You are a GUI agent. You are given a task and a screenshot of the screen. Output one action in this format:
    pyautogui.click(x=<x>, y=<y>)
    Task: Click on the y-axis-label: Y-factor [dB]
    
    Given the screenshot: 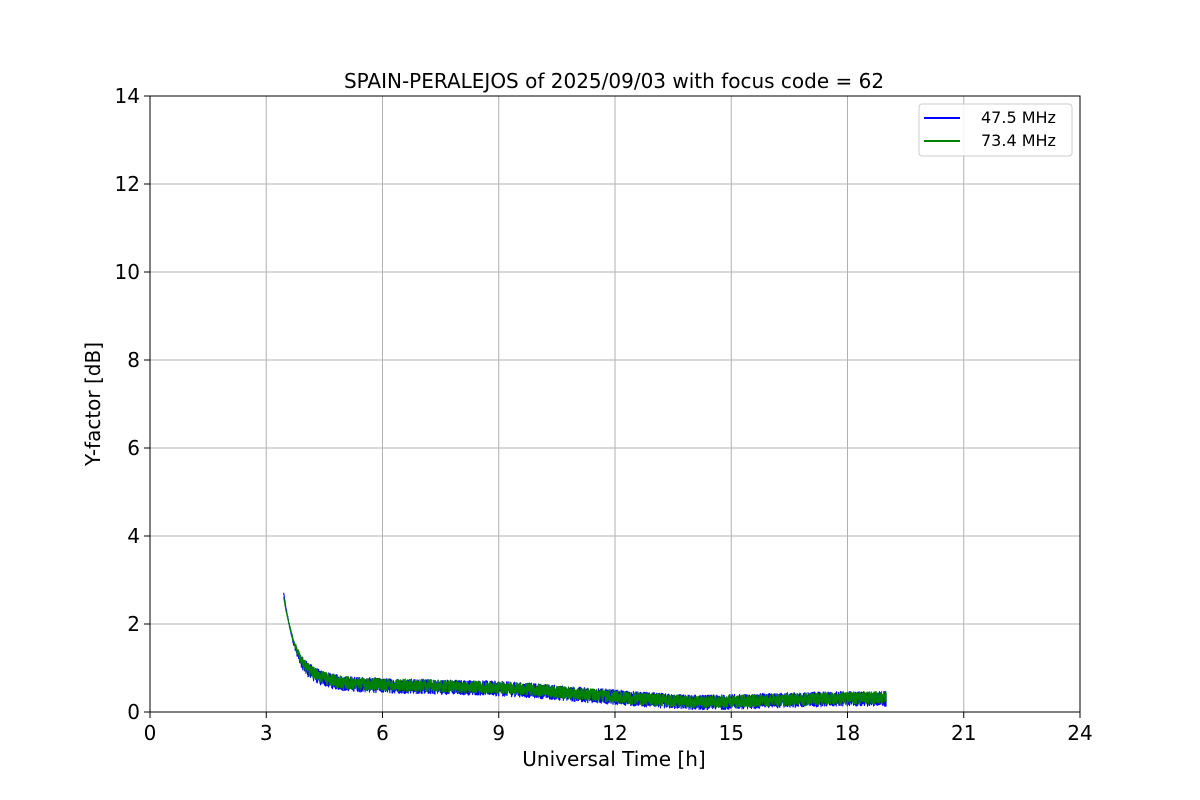 What is the action you would take?
    pyautogui.click(x=93, y=404)
    